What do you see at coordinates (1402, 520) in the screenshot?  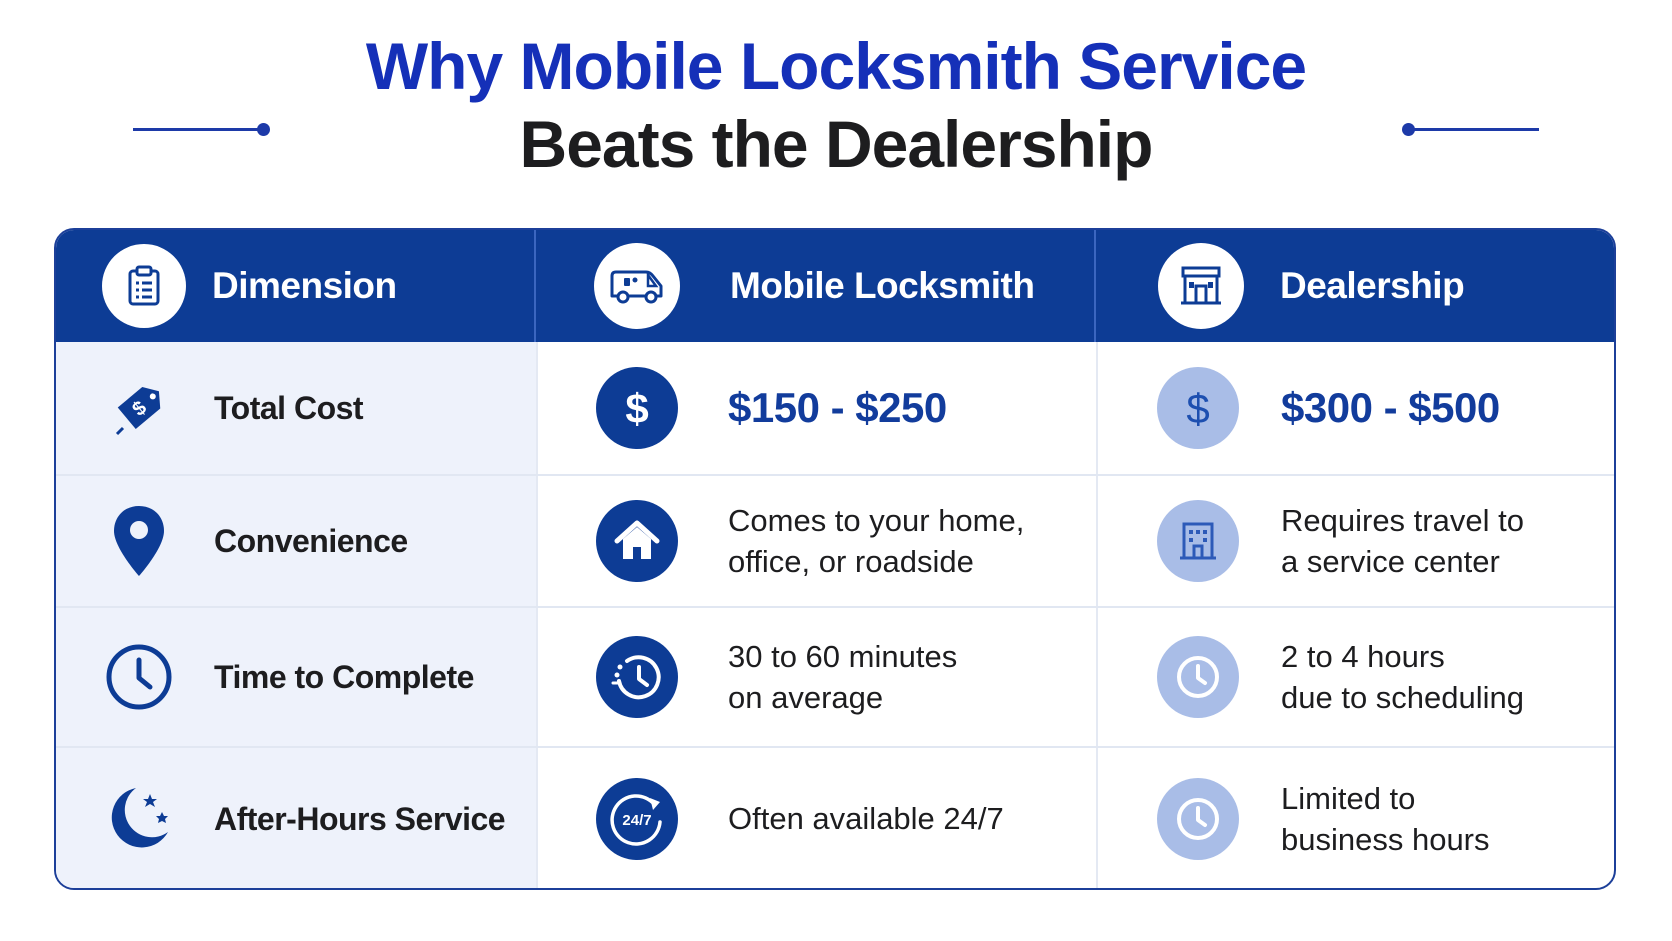 I see `dealership-text-line-1: Requires travel to` at bounding box center [1402, 520].